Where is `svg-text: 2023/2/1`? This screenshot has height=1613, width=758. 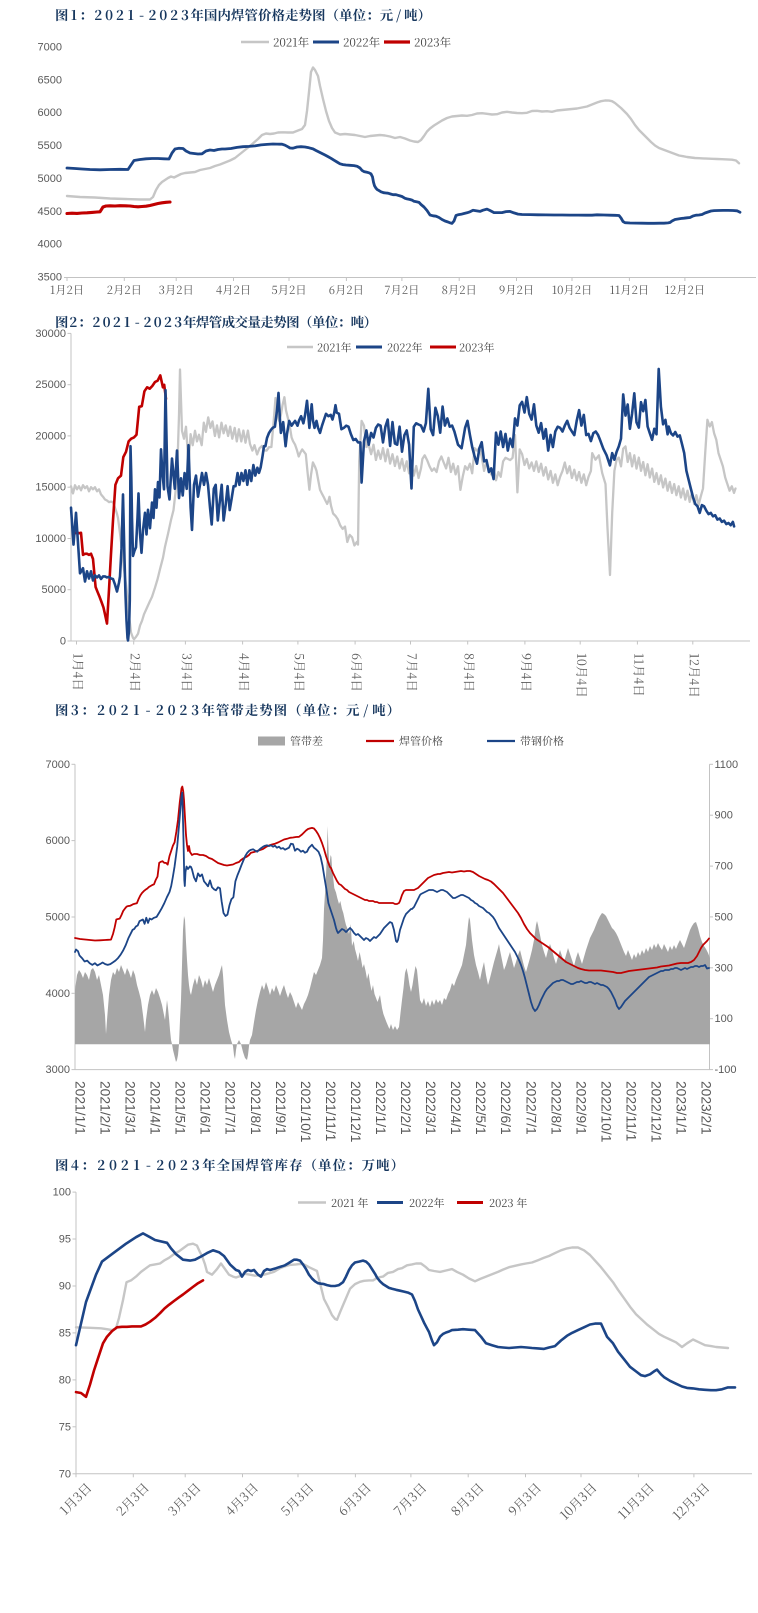
svg-text: 2023/2/1 is located at coordinates (706, 1108).